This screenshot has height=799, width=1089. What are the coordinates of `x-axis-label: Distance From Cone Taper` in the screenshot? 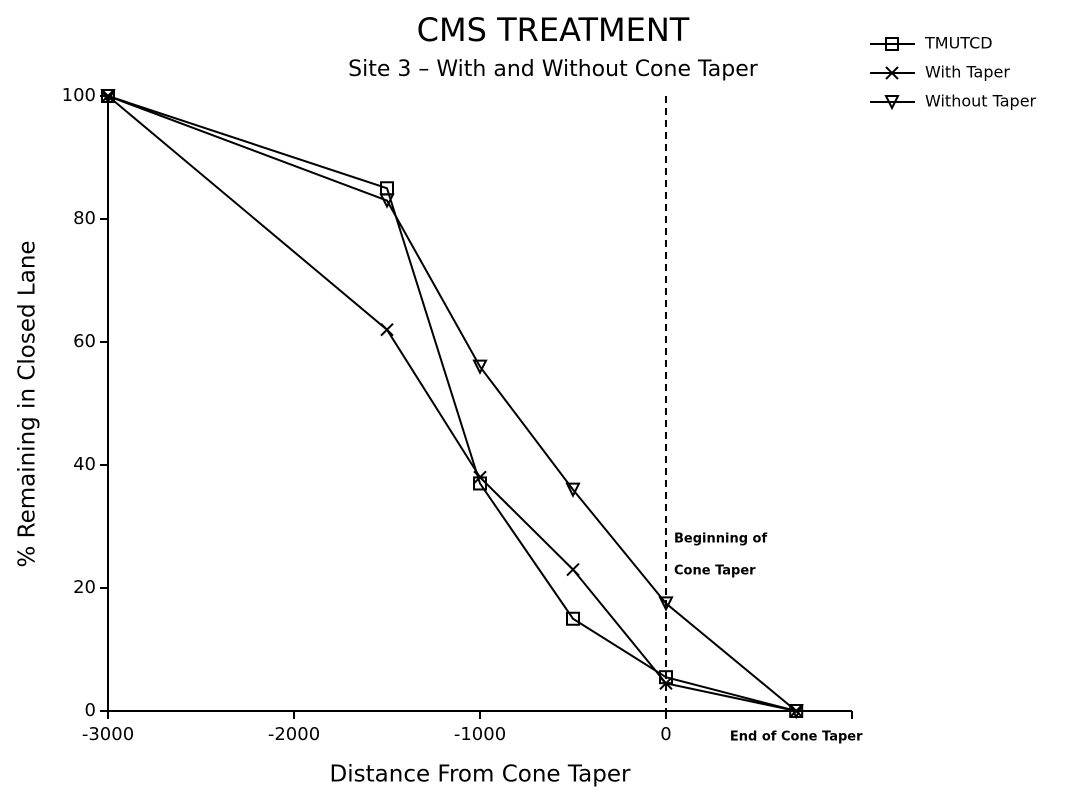 It's located at (480, 775).